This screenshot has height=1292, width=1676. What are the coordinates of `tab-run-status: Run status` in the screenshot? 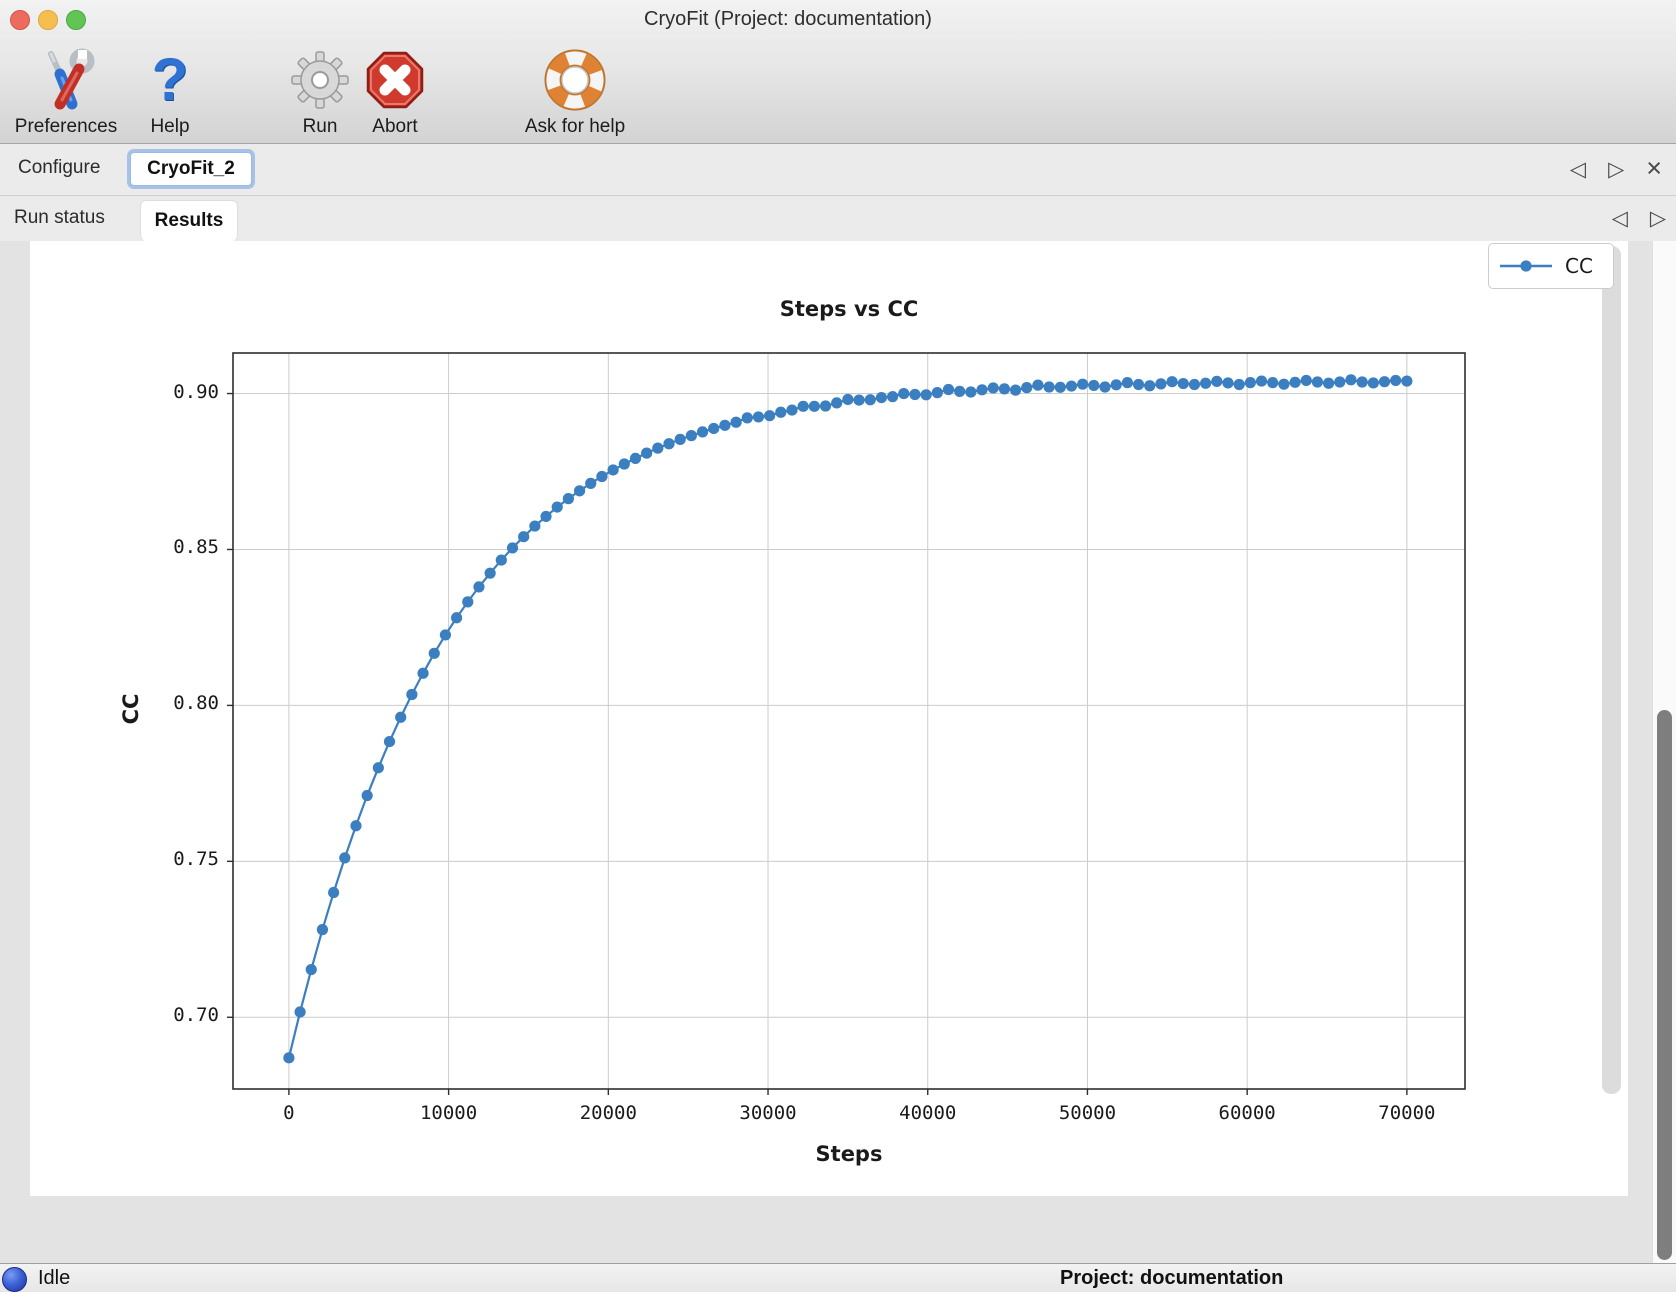 It's located at (59, 217).